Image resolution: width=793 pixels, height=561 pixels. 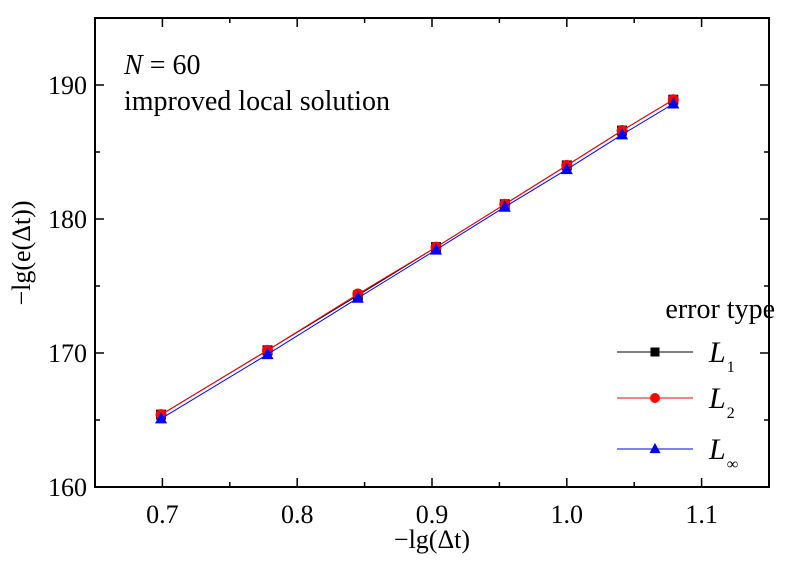 I want to click on y-tick-label: 190, so click(x=67, y=85).